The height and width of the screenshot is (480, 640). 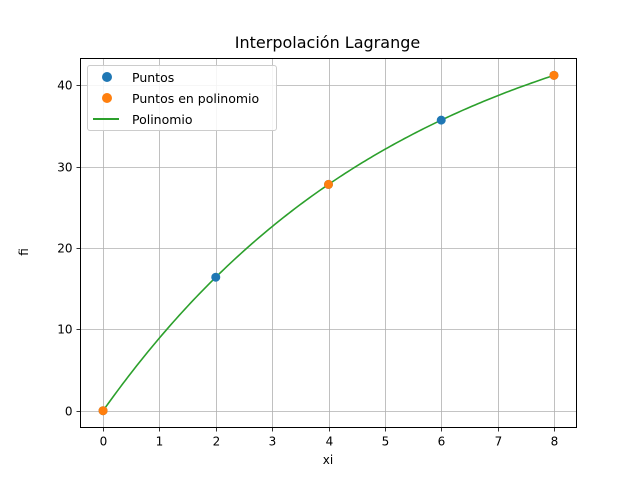 What do you see at coordinates (442, 442) in the screenshot?
I see `x-tick-label: 6` at bounding box center [442, 442].